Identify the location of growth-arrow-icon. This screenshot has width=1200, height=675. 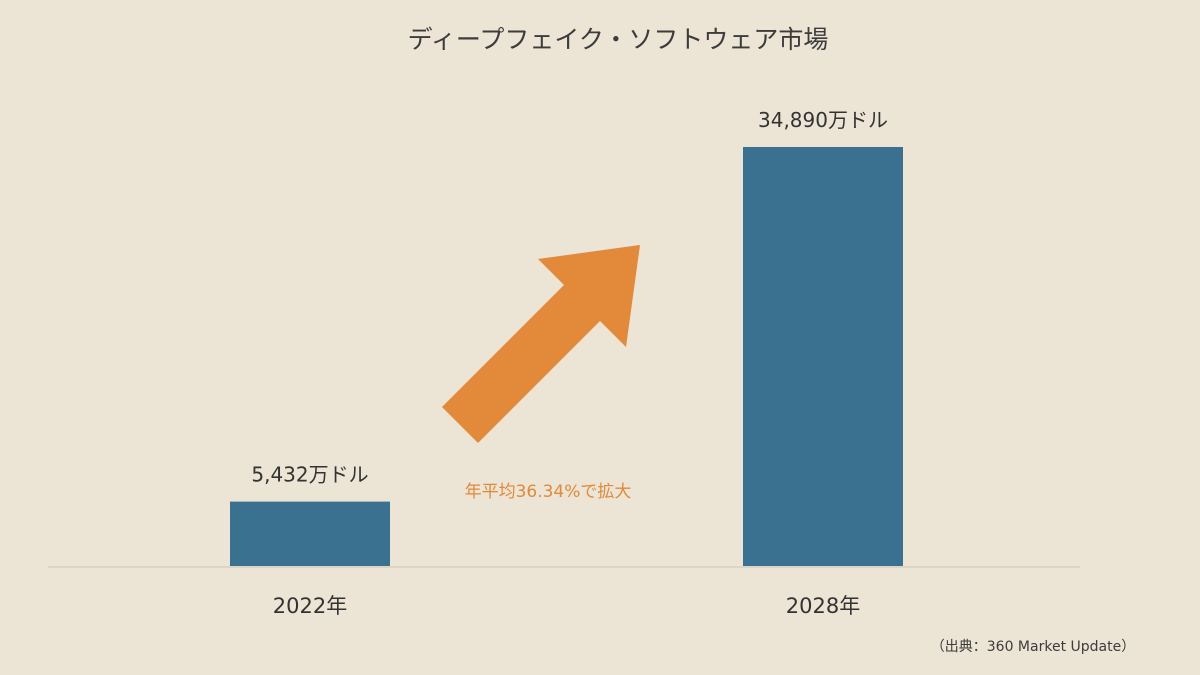
(541, 344).